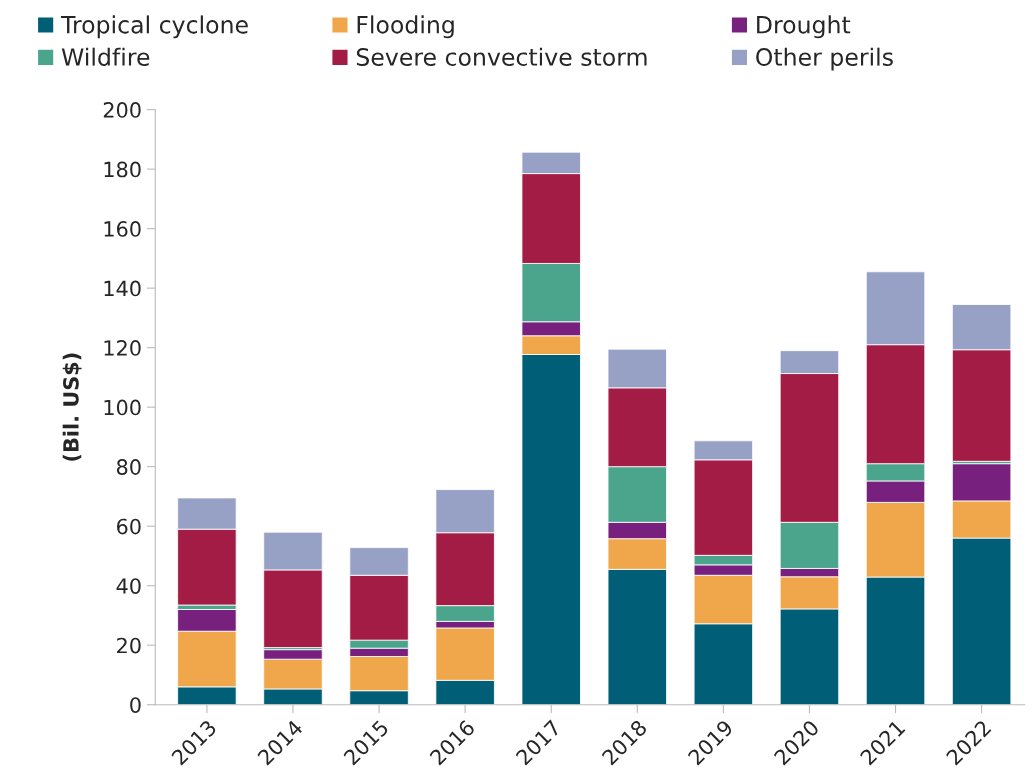  I want to click on y-tick-label: 100, so click(122, 407).